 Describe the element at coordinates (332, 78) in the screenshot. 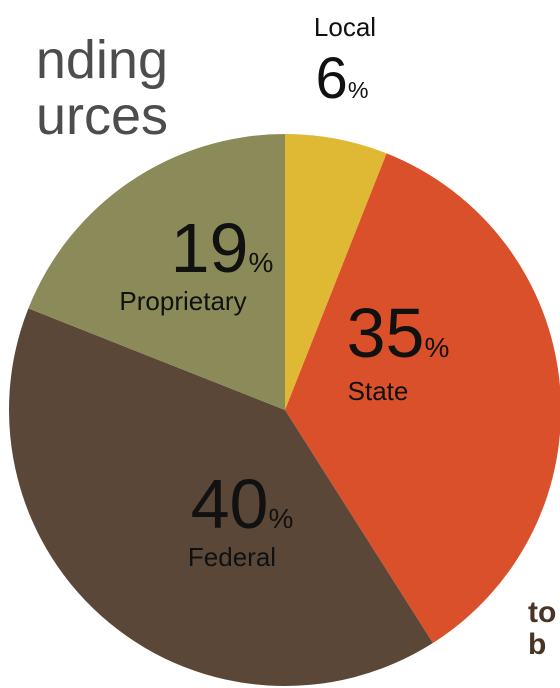

I see `value-number: 6` at that location.